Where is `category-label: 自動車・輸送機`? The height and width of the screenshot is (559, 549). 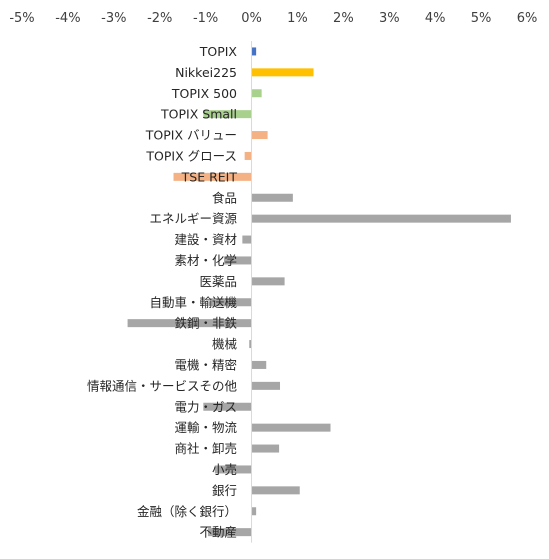
category-label: 自動車・輸送機 is located at coordinates (193, 302).